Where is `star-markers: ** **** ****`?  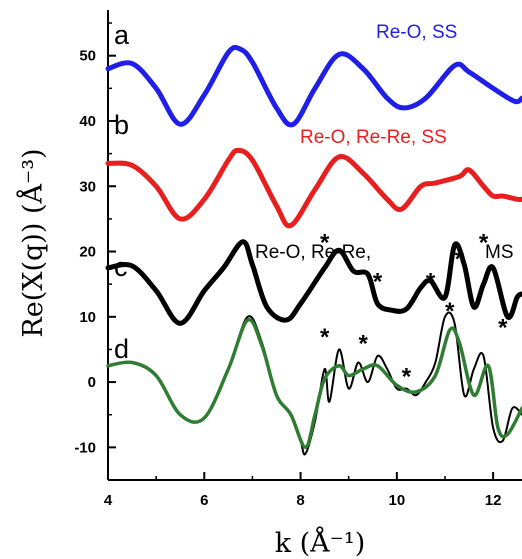
star-markers: ** **** **** is located at coordinates (414, 309).